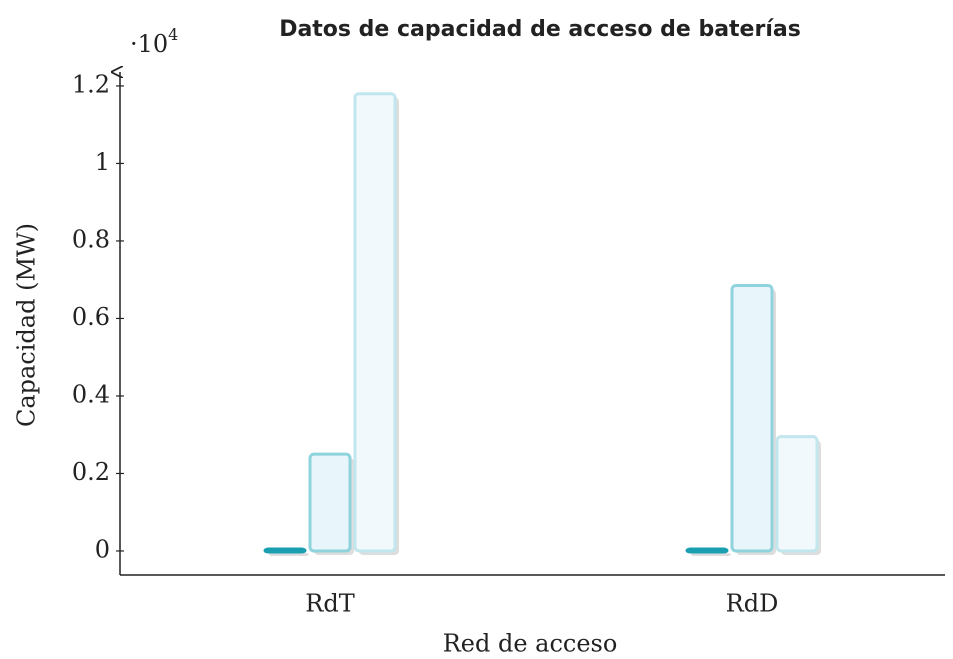 The width and height of the screenshot is (953, 659). Describe the element at coordinates (91, 84) in the screenshot. I see `y-tick-label: 1.2` at that location.